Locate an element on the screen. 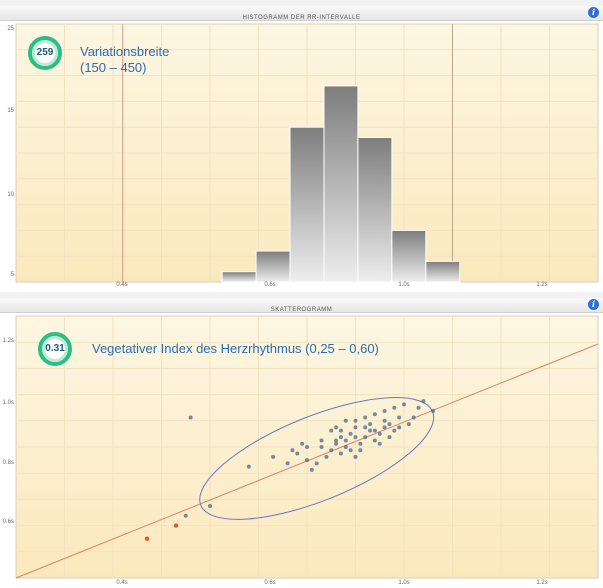 This screenshot has height=588, width=603. histogram-header: HISTOGRAMM DER RR-INTERVALLE i is located at coordinates (301, 13).